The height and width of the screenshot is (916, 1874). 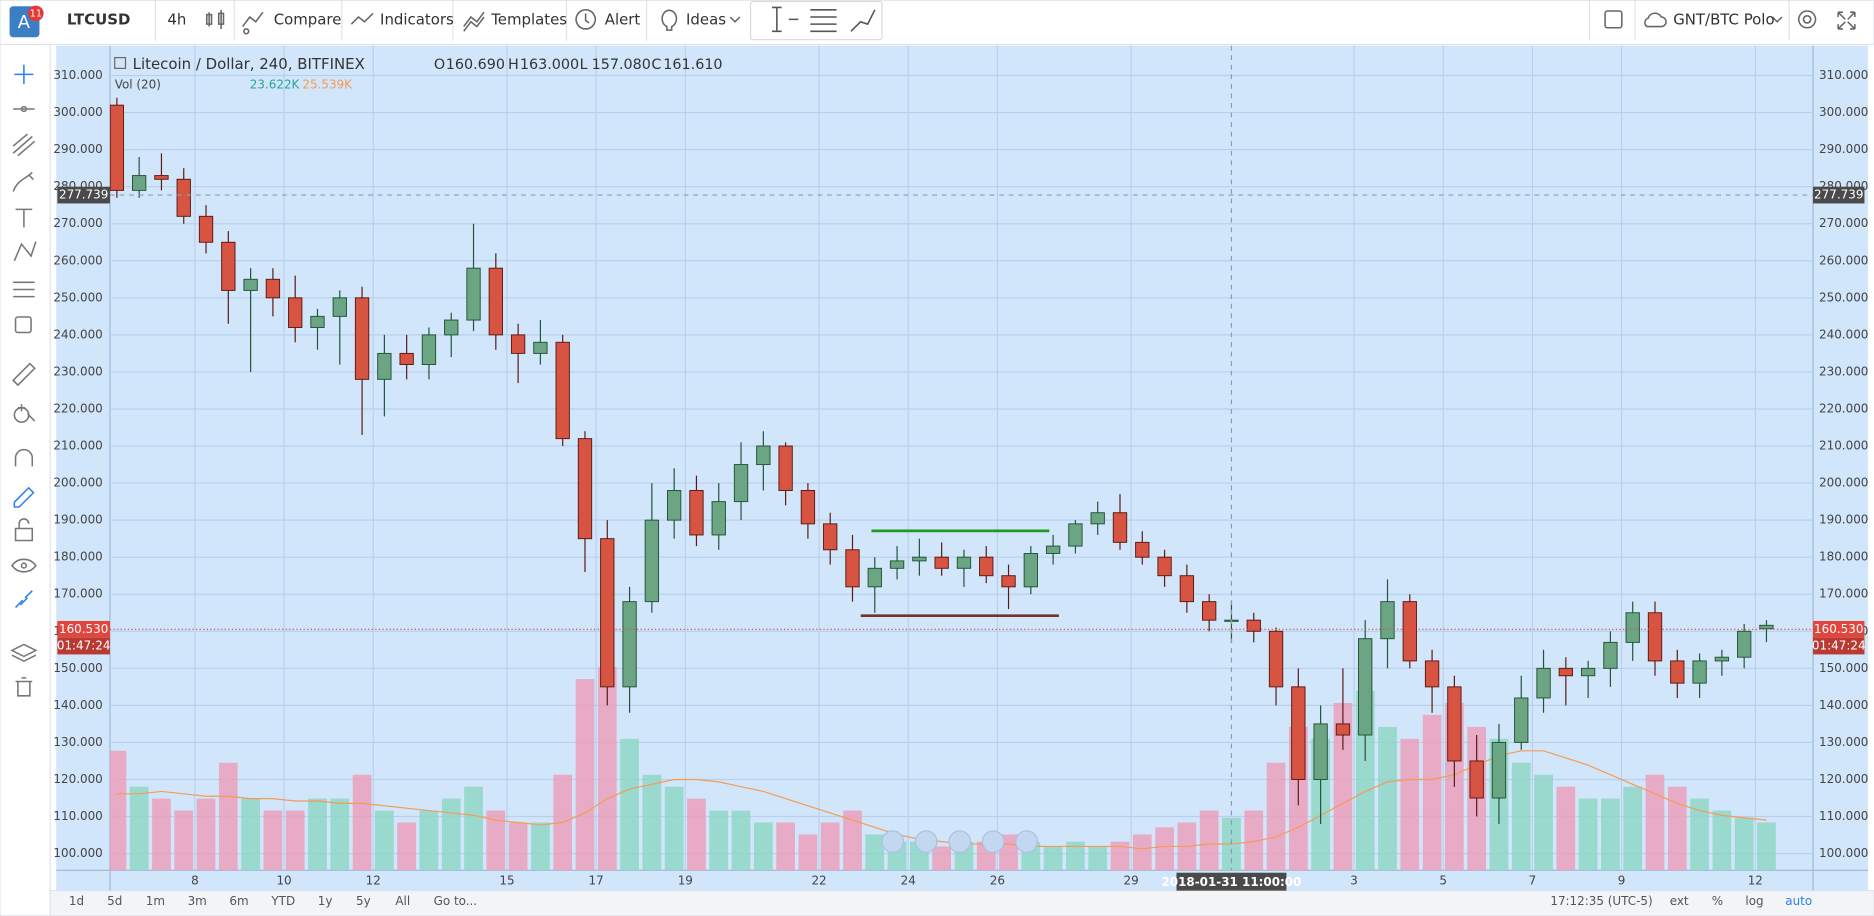 What do you see at coordinates (735, 19) in the screenshot?
I see `ideas-dropdown` at bounding box center [735, 19].